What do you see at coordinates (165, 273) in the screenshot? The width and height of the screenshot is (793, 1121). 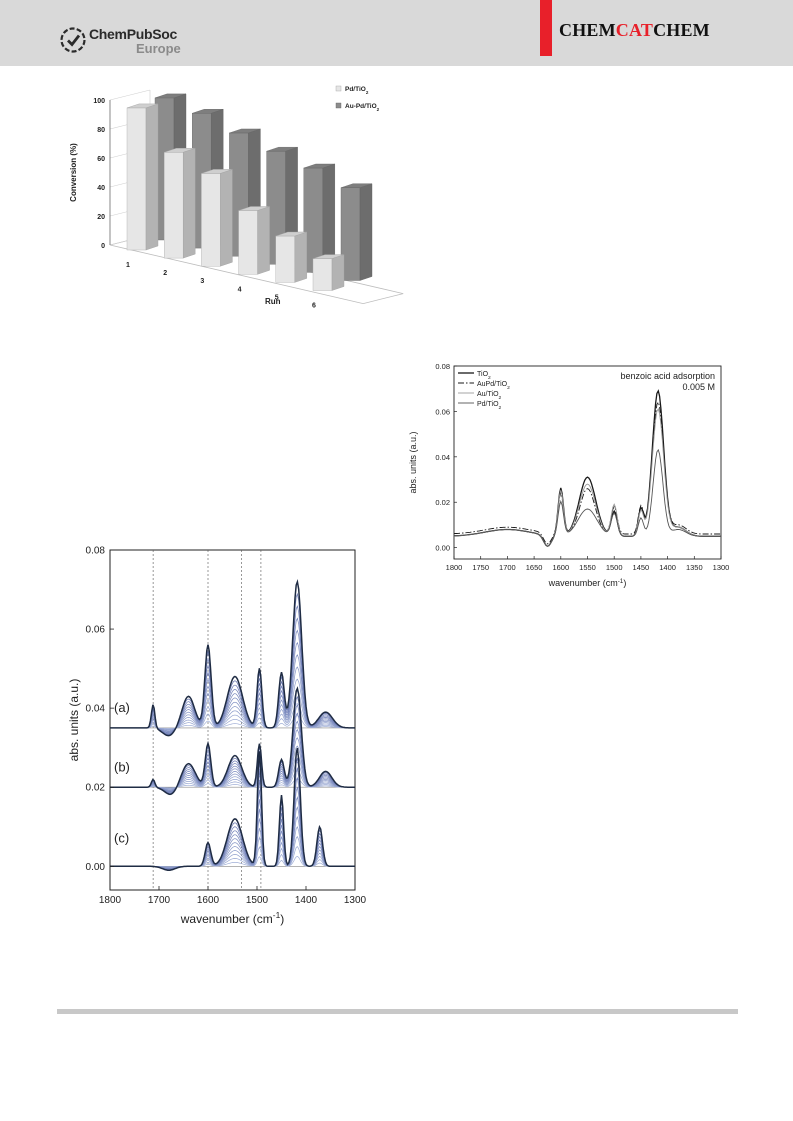 I see `bar-x-tick-label: 2` at bounding box center [165, 273].